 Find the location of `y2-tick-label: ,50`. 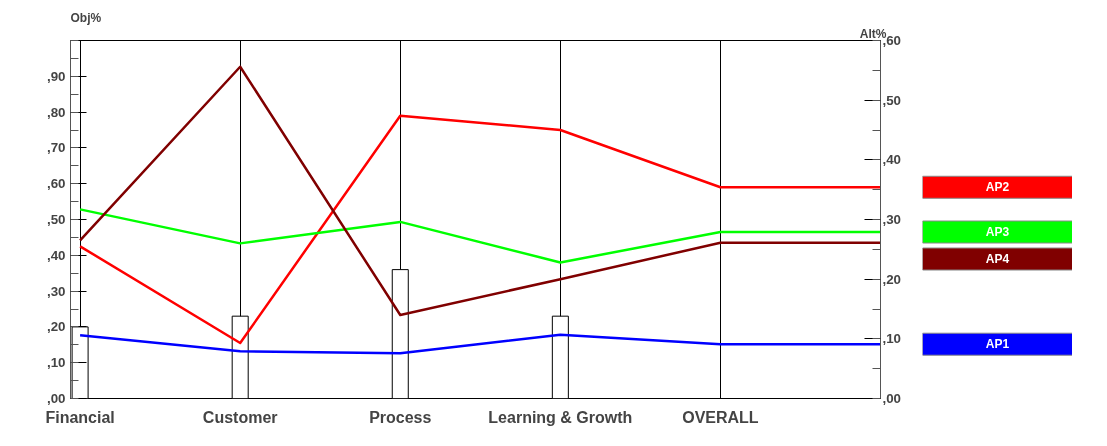

y2-tick-label: ,50 is located at coordinates (892, 100).